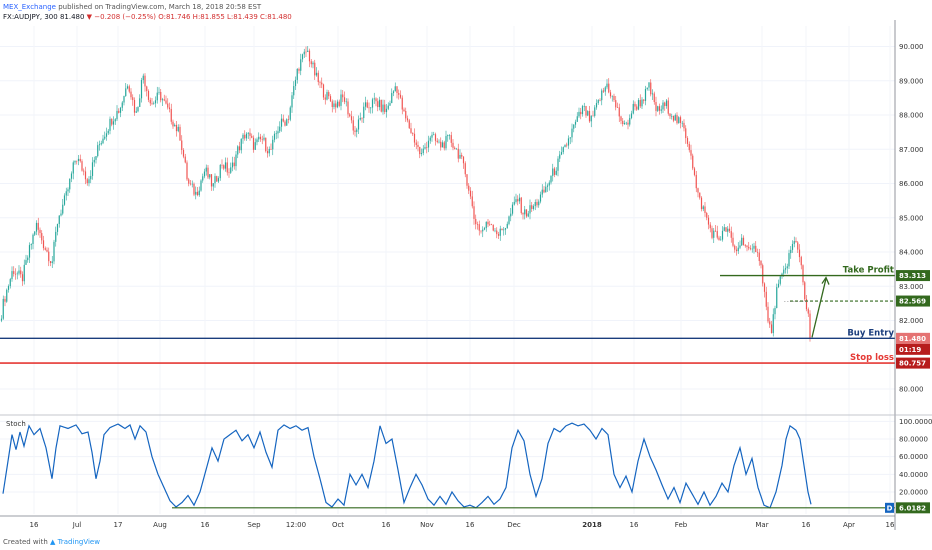 This screenshot has height=550, width=932. Describe the element at coordinates (78, 542) in the screenshot. I see `tradingview-brand: TradingView` at that location.